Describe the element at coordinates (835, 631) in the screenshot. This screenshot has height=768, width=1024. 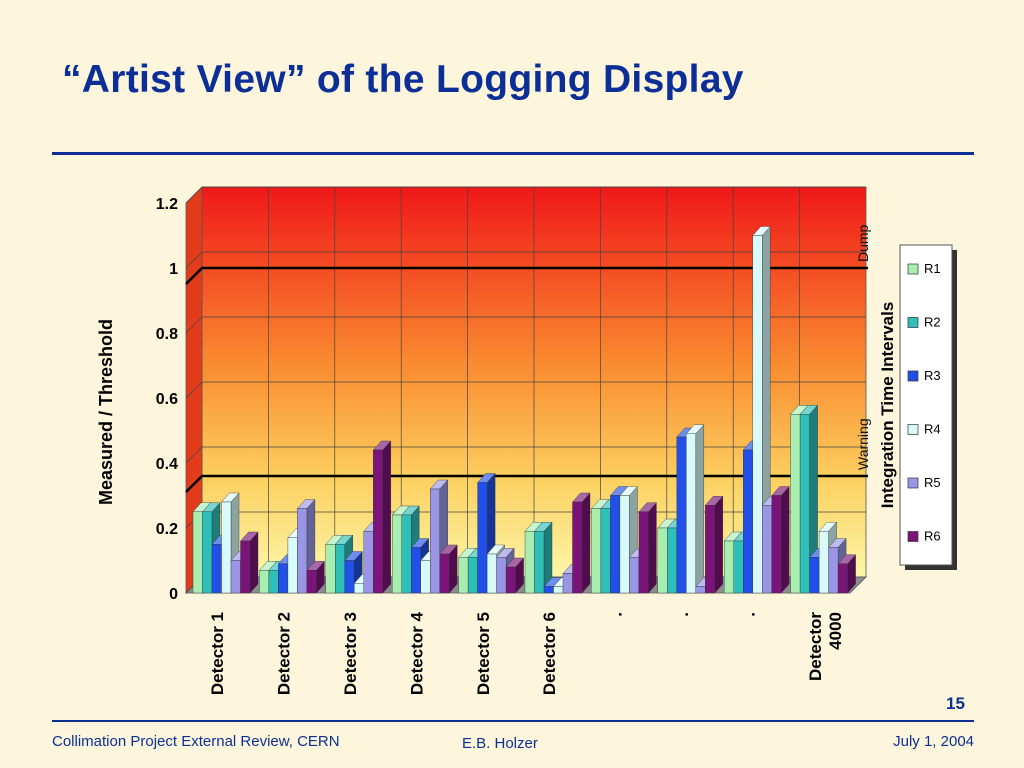
I see `x-tick-label: 4000` at that location.